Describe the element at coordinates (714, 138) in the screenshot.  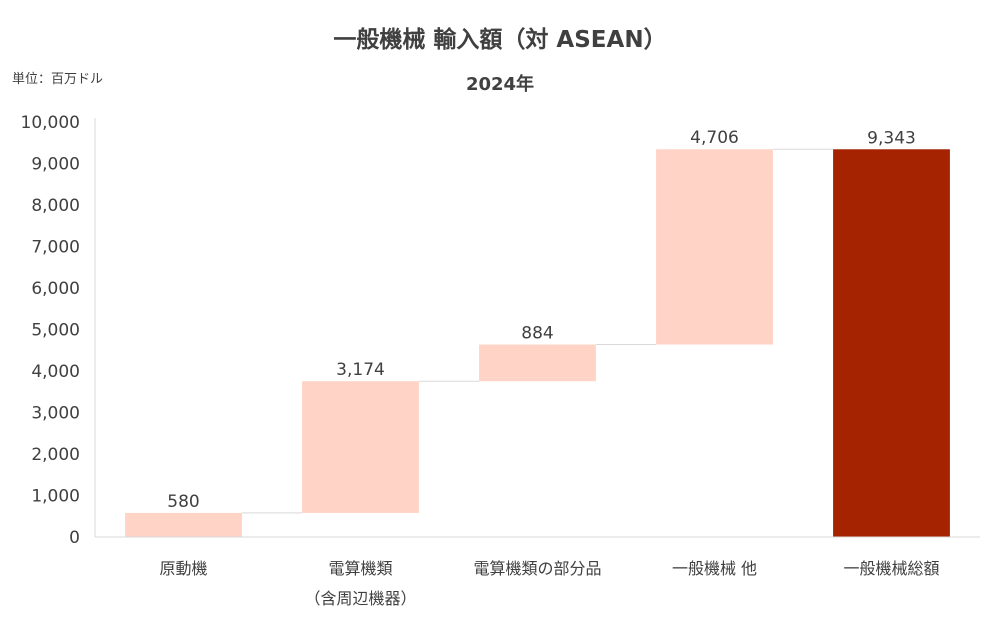
I see `data-label: 4,706` at that location.